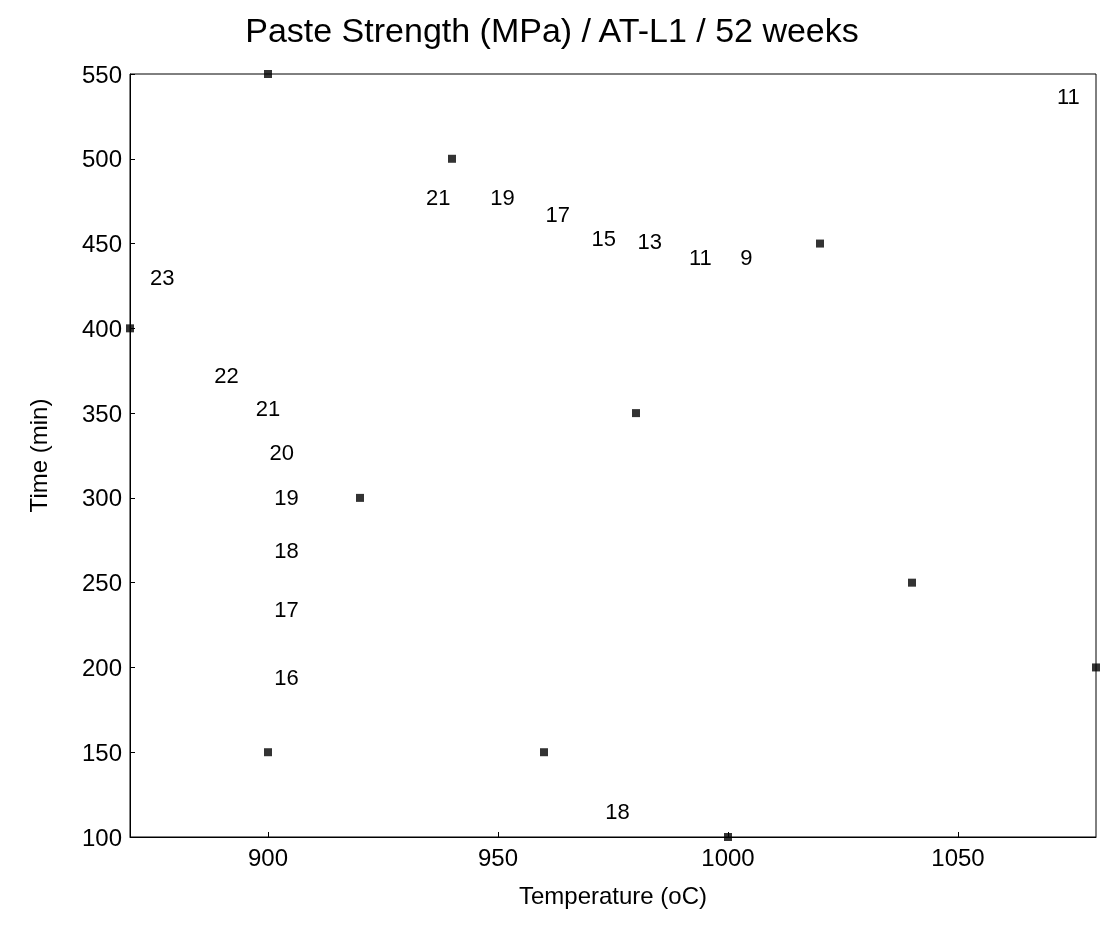 The height and width of the screenshot is (925, 1104). Describe the element at coordinates (101, 667) in the screenshot. I see `y-tick-label: 200` at that location.